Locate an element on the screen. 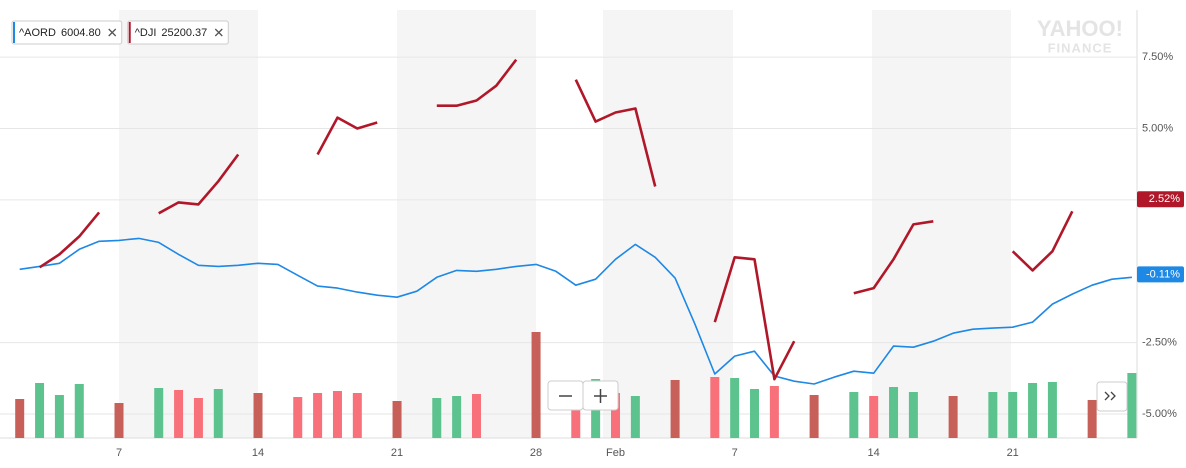 This screenshot has height=468, width=1186. scroll-right-button is located at coordinates (1112, 396).